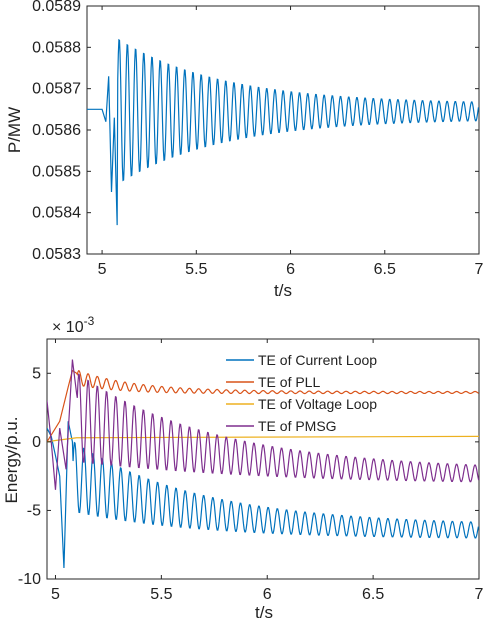 This screenshot has height=626, width=491. What do you see at coordinates (36, 373) in the screenshot?
I see `energy-y-tick-label: 5` at bounding box center [36, 373].